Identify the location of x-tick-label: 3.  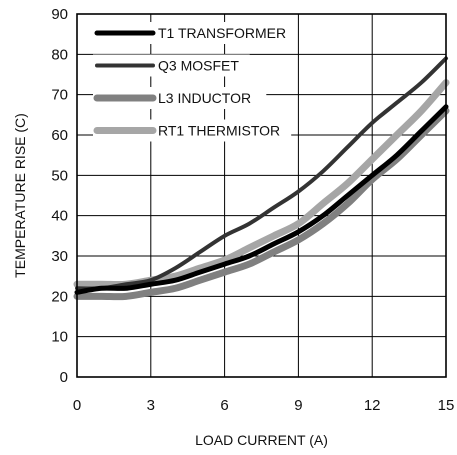
(151, 405).